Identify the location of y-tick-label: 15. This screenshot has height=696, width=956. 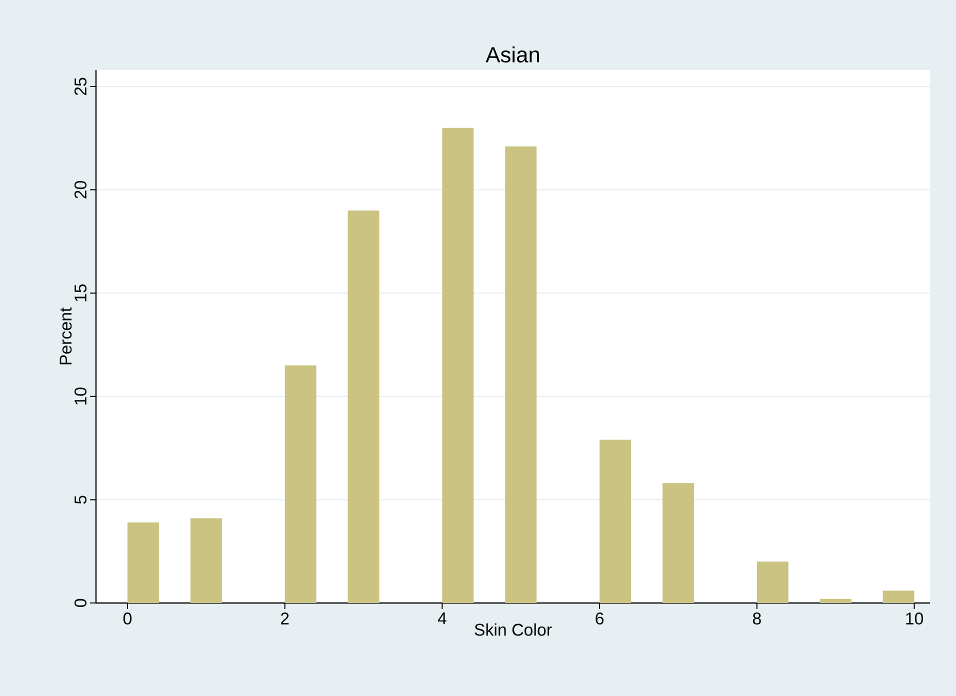
(80, 293).